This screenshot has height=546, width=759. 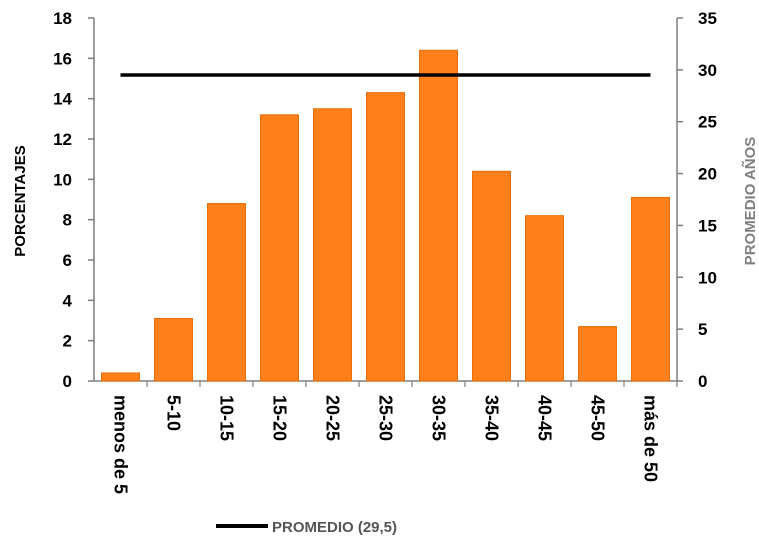 What do you see at coordinates (67, 220) in the screenshot?
I see `left-tick-label: 8` at bounding box center [67, 220].